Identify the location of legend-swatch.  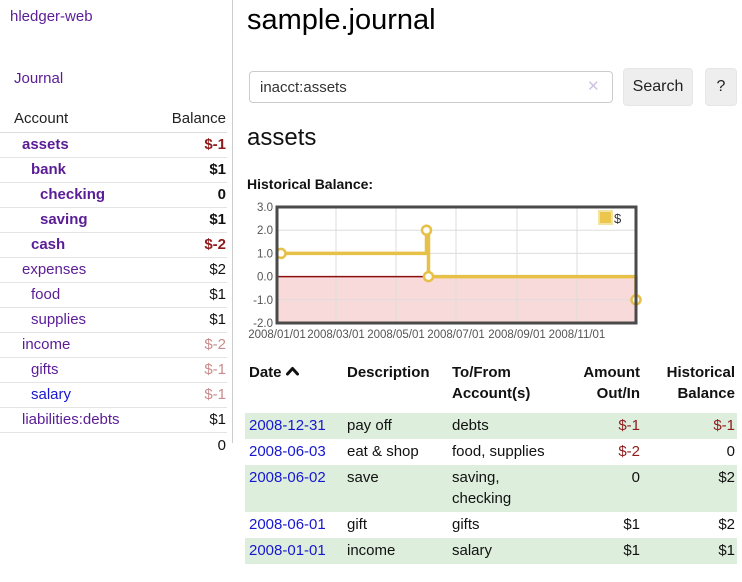
(605, 217).